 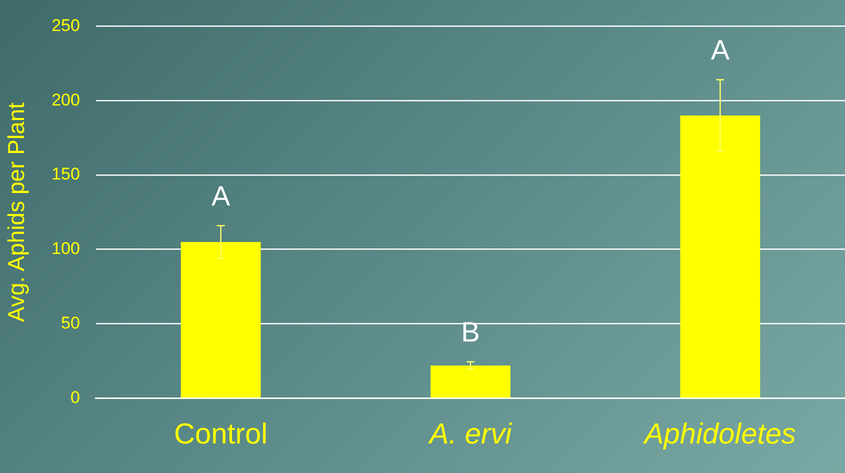 I want to click on x-tick-label: Control, so click(x=221, y=434).